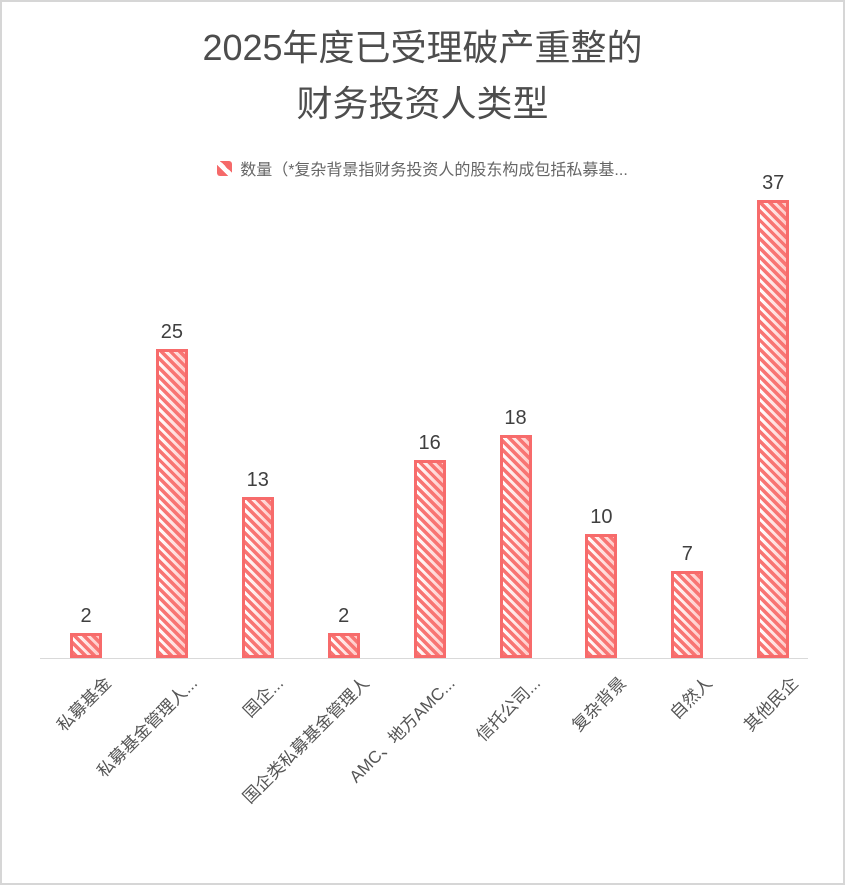 This screenshot has height=885, width=845. What do you see at coordinates (687, 554) in the screenshot?
I see `bar-value-label: 7` at bounding box center [687, 554].